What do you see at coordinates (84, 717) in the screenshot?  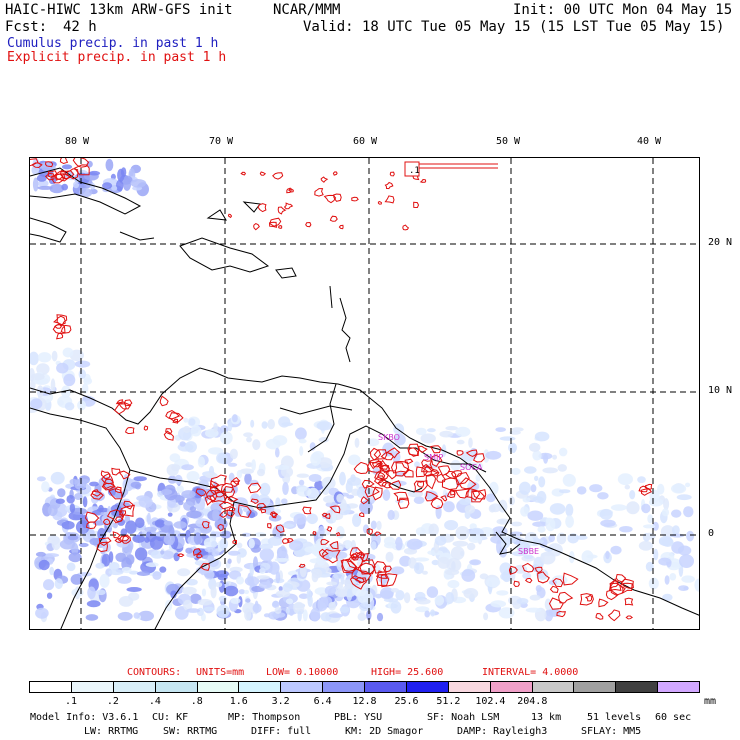 I see `footer-model-info: Model Info: V3.6.1` at bounding box center [84, 717].